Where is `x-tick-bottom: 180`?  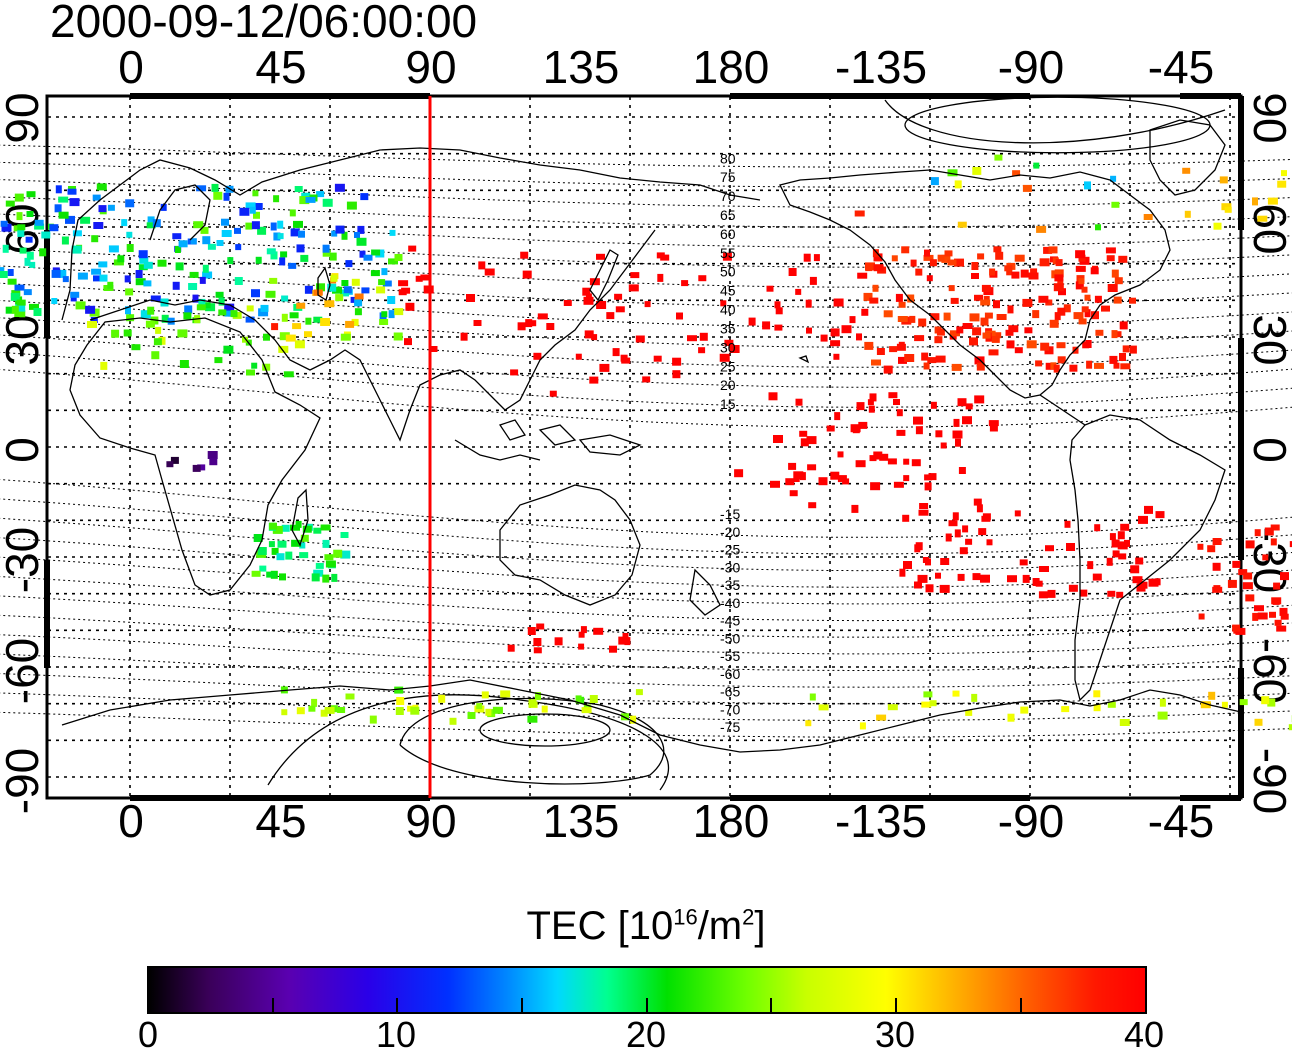 x-tick-bottom: 180 is located at coordinates (731, 821).